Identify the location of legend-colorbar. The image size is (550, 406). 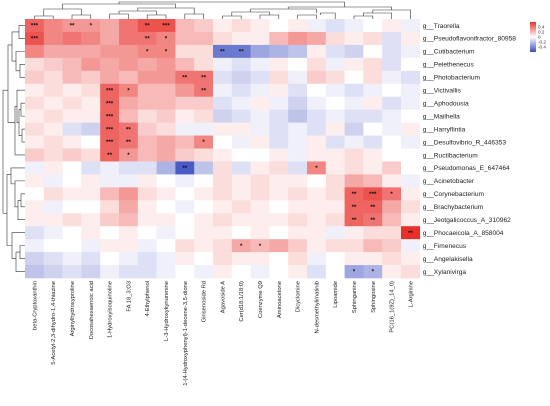
(533, 37).